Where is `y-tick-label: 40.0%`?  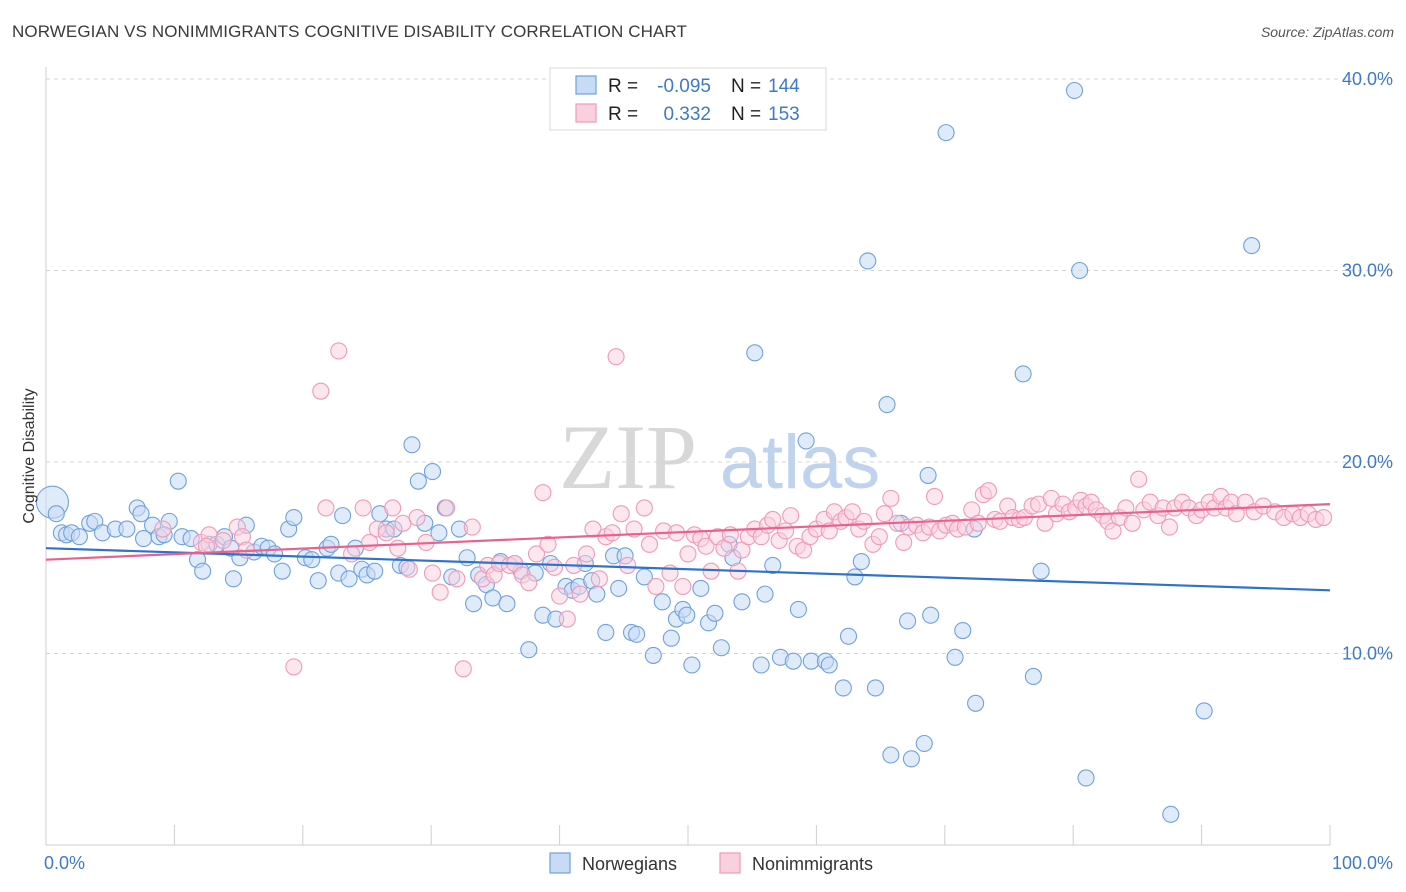
y-tick-label: 40.0% is located at coordinates (1367, 79).